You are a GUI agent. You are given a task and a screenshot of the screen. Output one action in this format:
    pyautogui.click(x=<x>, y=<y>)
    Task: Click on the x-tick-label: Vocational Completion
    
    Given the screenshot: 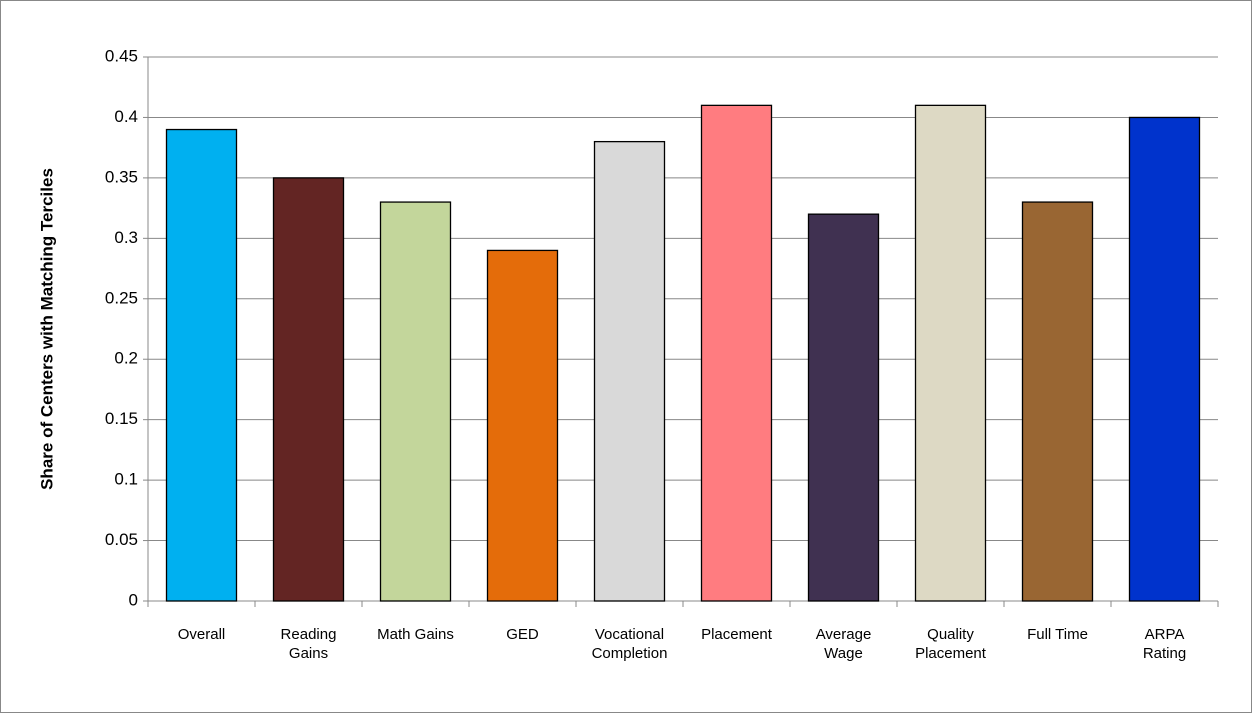 What is the action you would take?
    pyautogui.click(x=630, y=644)
    